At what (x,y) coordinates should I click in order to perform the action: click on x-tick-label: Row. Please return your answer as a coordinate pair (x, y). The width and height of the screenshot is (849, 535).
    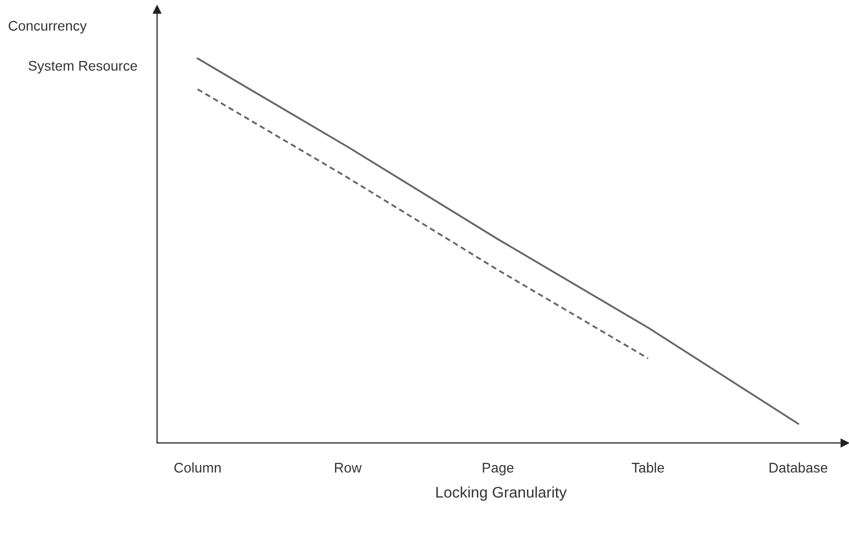
    Looking at the image, I should click on (348, 467).